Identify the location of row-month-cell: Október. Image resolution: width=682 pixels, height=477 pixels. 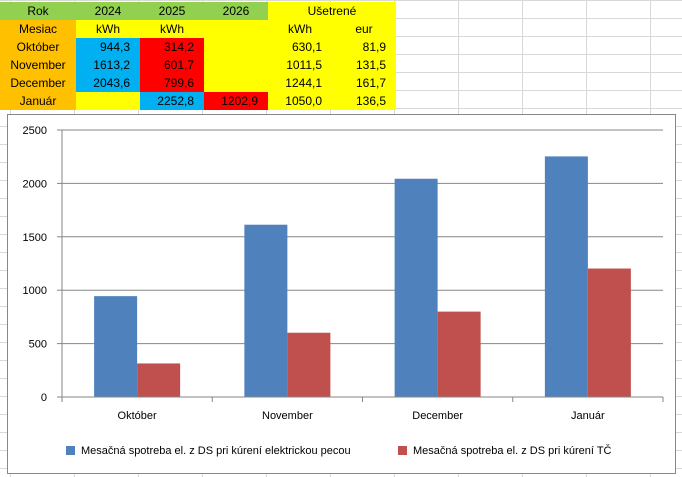
(38, 47).